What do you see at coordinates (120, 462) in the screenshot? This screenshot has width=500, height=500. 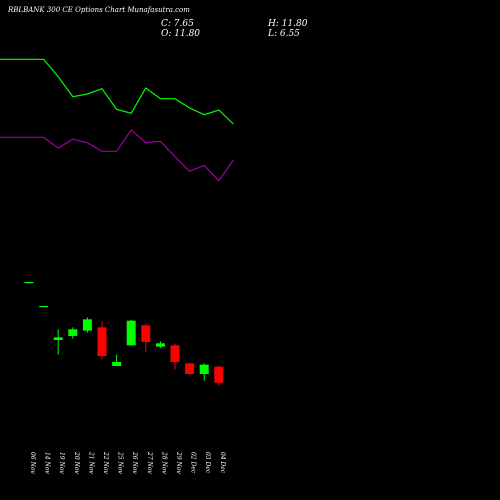 I see `x-tick-label: 25 Nov` at bounding box center [120, 462].